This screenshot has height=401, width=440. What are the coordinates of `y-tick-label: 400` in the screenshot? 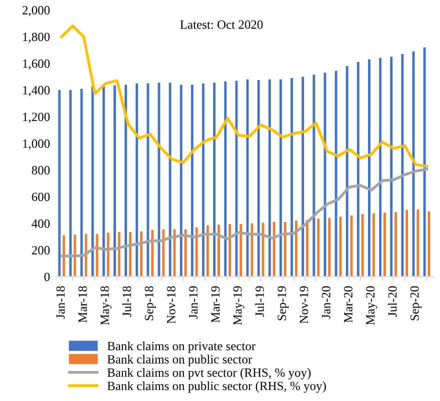 It's located at (41, 223).